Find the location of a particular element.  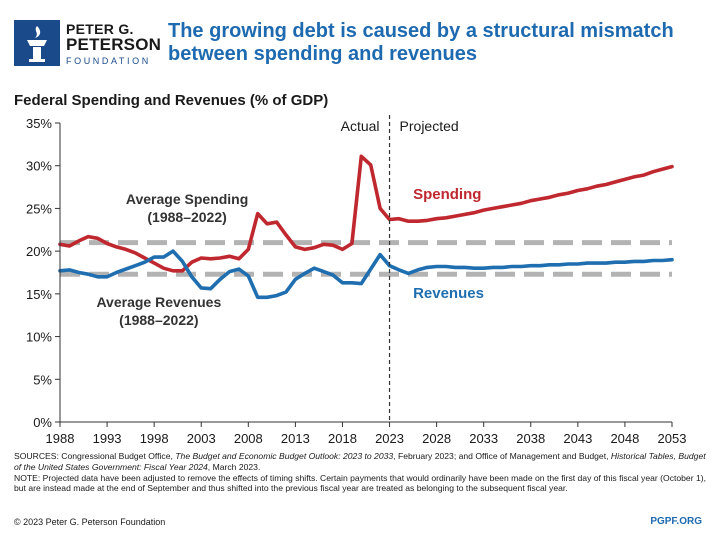

x-tick-label: 2028 is located at coordinates (436, 438).